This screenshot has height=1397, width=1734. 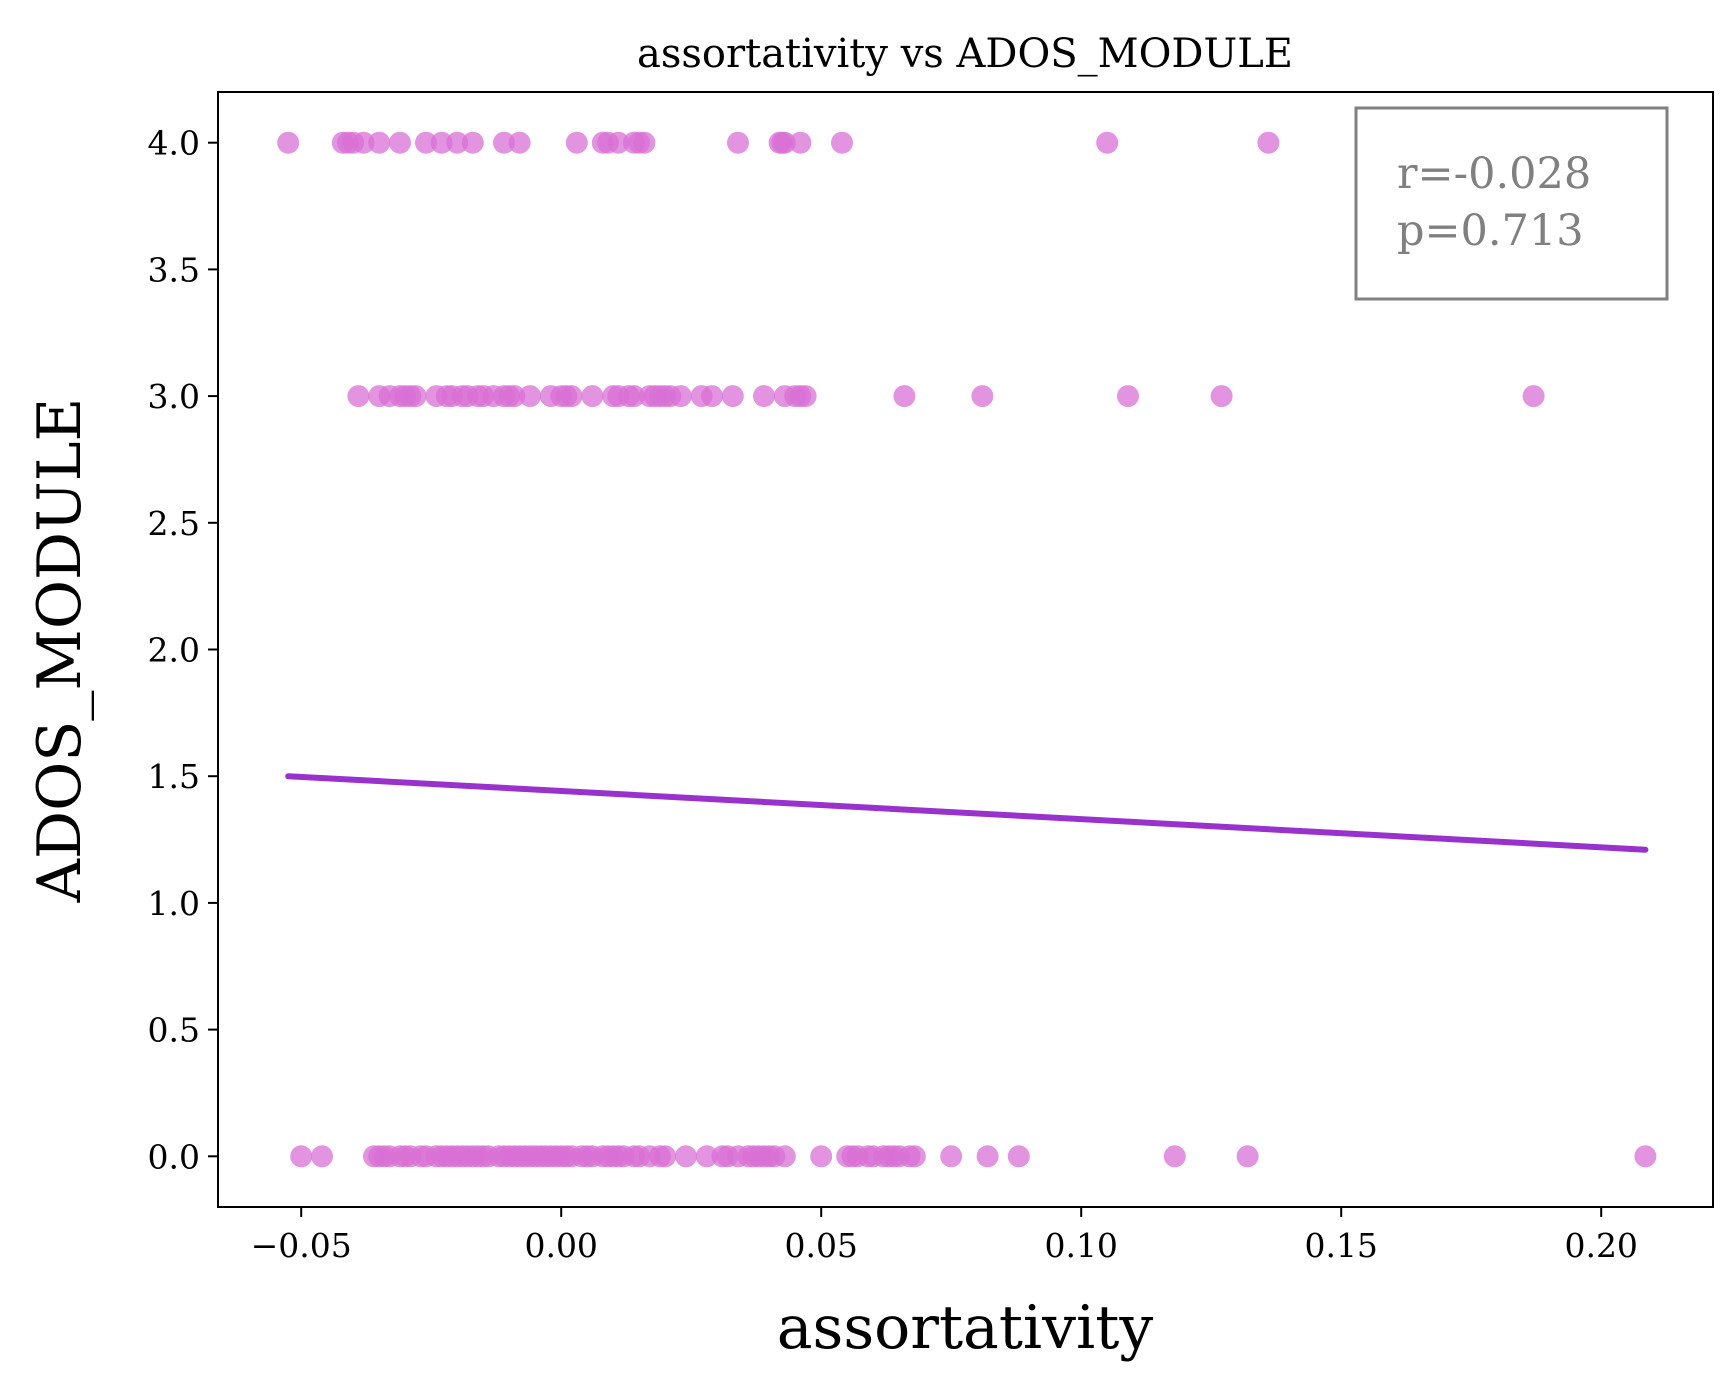 I want to click on y-axis: 0.0 0.5 1.0 1.5 2.0 2.5 3.0 3.5 4.0, so click(x=183, y=650).